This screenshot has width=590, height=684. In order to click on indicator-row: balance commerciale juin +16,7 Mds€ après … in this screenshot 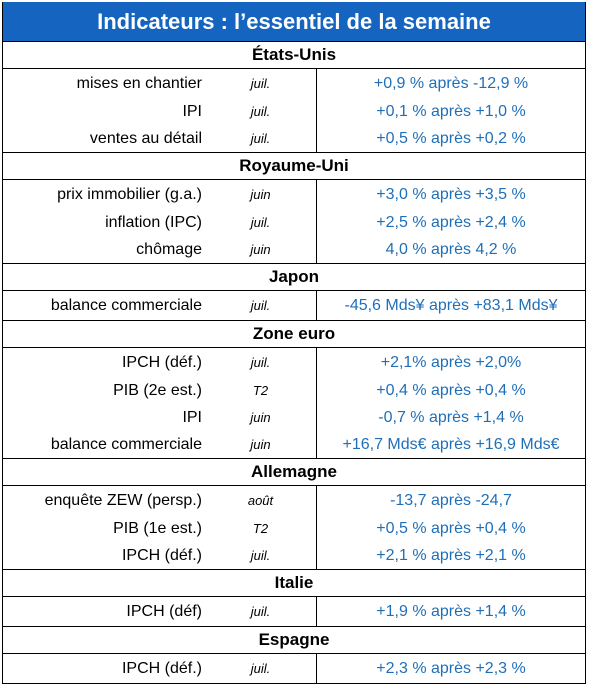, I will do `click(294, 444)`.